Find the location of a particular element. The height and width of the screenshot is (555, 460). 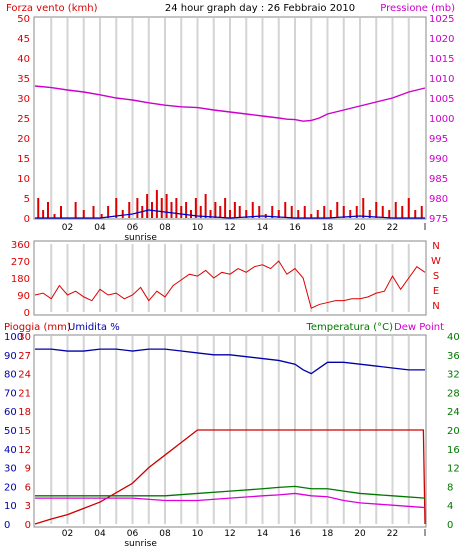

panel1-xtick-12: 12 is located at coordinates (229, 228).